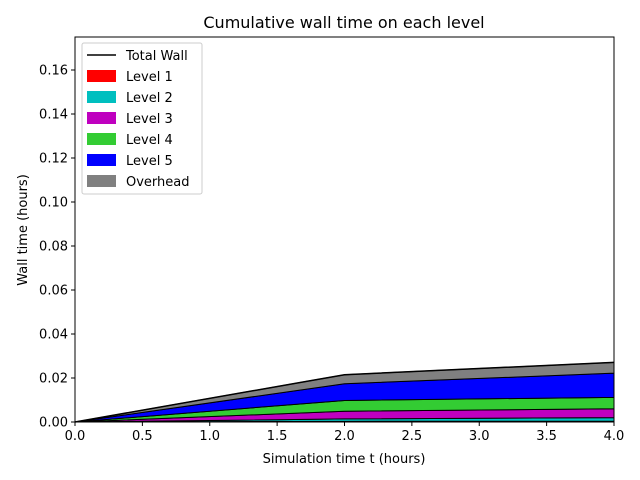 The height and width of the screenshot is (480, 640). I want to click on x-tick-label: 0.5, so click(142, 436).